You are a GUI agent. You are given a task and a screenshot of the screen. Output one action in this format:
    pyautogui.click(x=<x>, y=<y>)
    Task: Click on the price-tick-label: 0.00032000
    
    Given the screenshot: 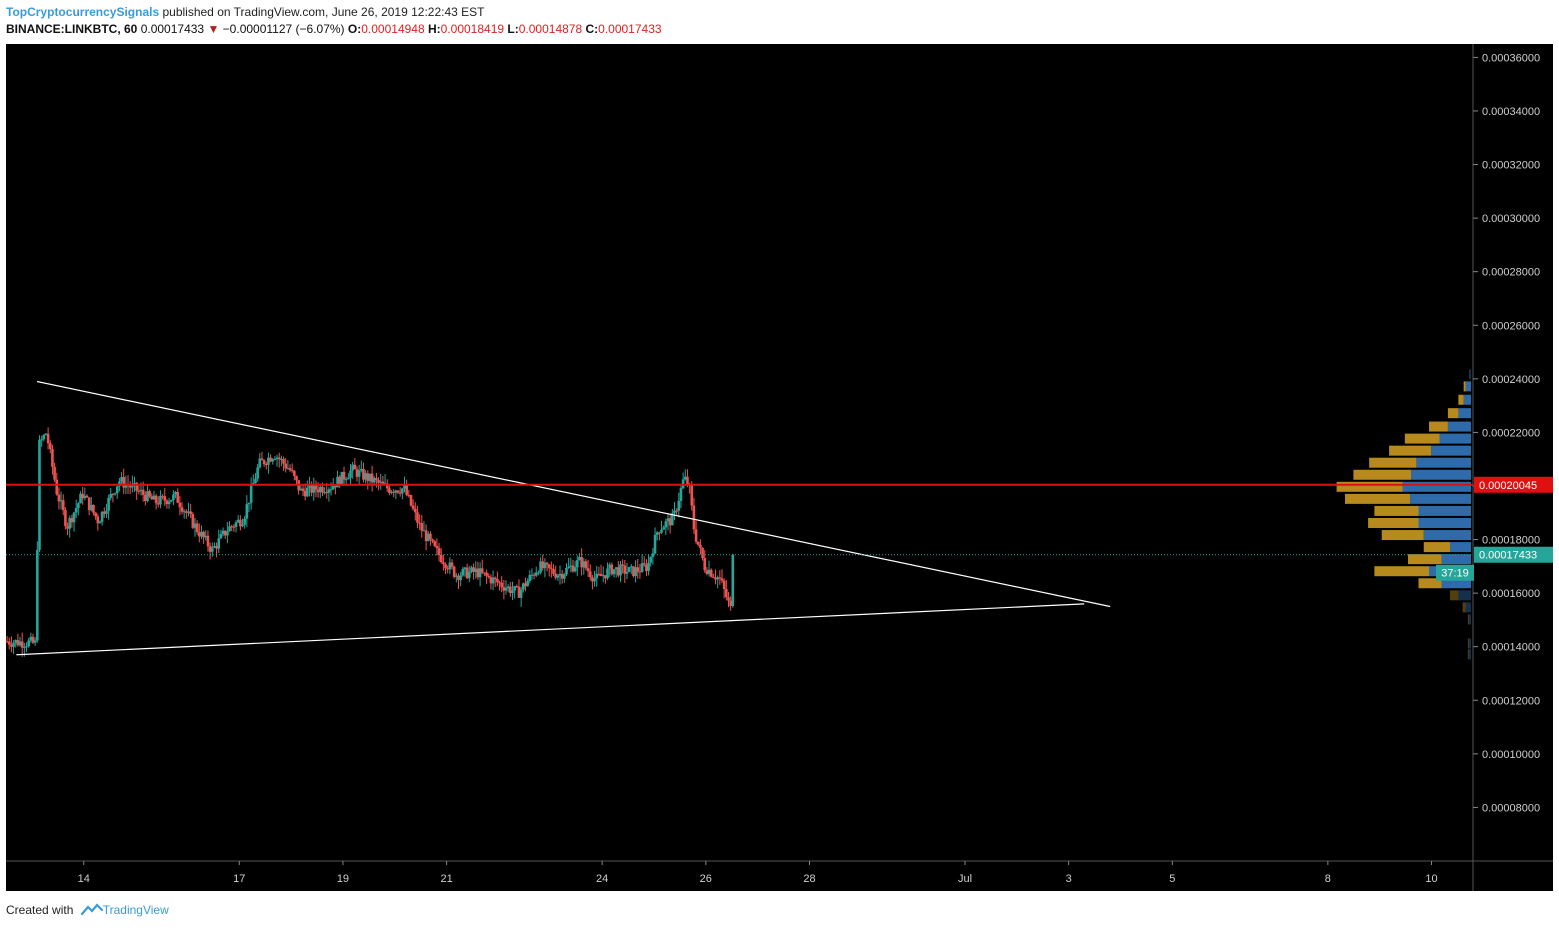 What is the action you would take?
    pyautogui.click(x=1511, y=166)
    